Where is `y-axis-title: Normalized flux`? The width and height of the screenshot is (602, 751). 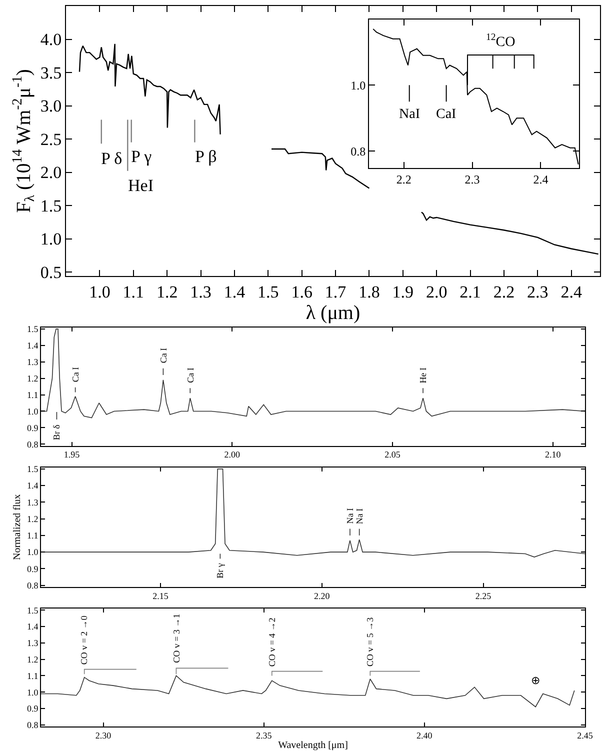 y-axis-title: Normalized flux is located at coordinates (17, 527).